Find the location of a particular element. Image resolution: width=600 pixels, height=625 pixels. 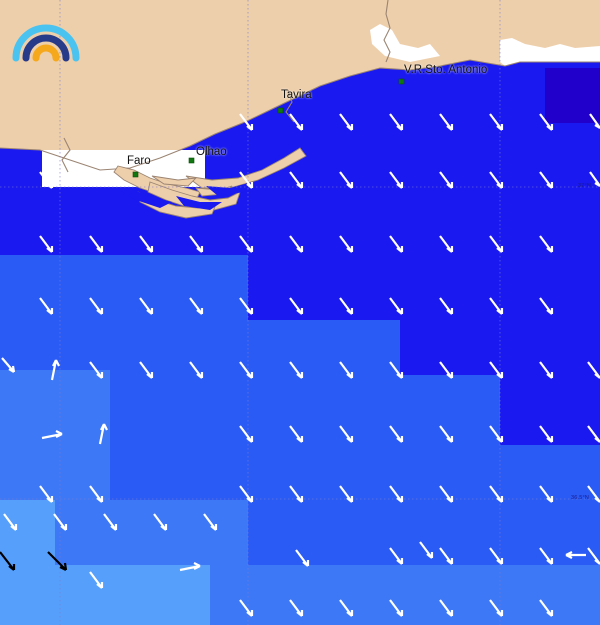

wind-arrow-dark is located at coordinates (57, 561).